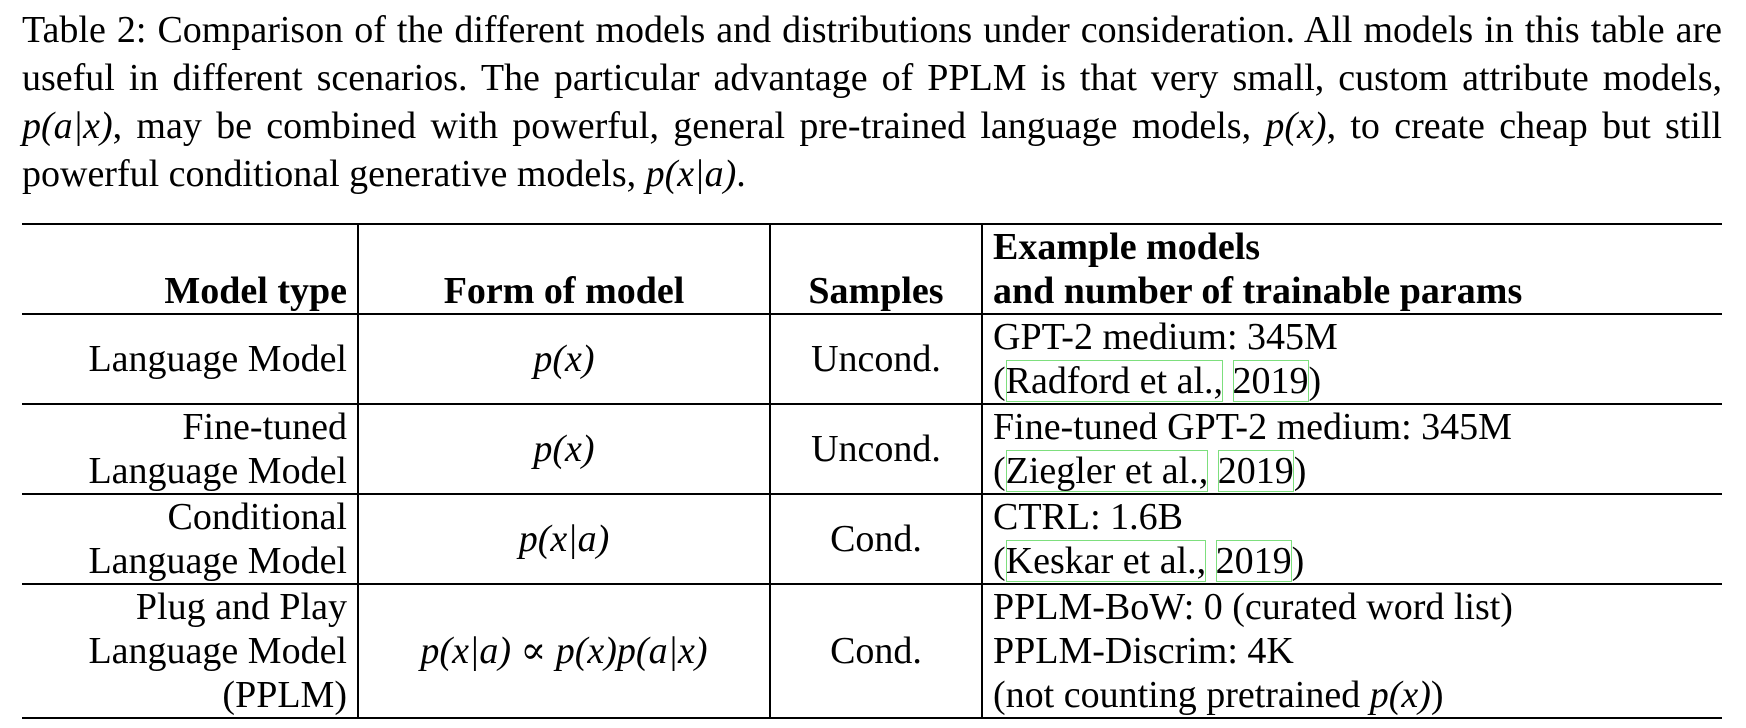 The height and width of the screenshot is (728, 1746). I want to click on example-line-text: ), so click(1437, 695).